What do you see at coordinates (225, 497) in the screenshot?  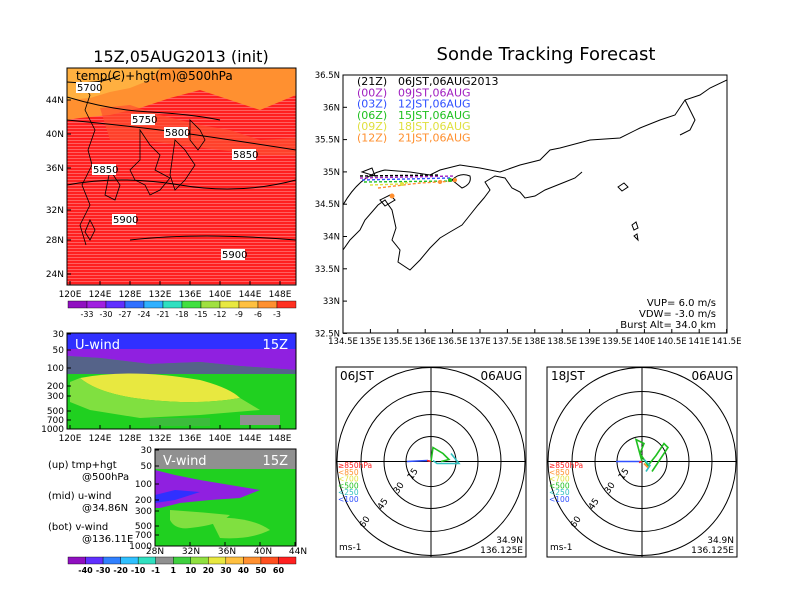 I see `vwind-plot` at bounding box center [225, 497].